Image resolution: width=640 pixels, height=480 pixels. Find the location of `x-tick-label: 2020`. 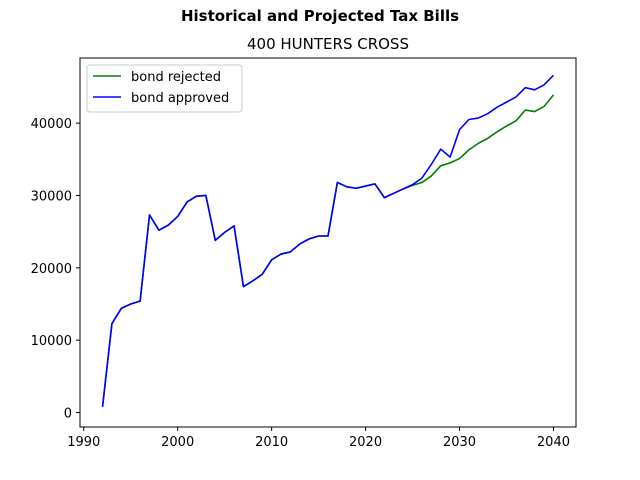

x-tick-label: 2020 is located at coordinates (365, 442).